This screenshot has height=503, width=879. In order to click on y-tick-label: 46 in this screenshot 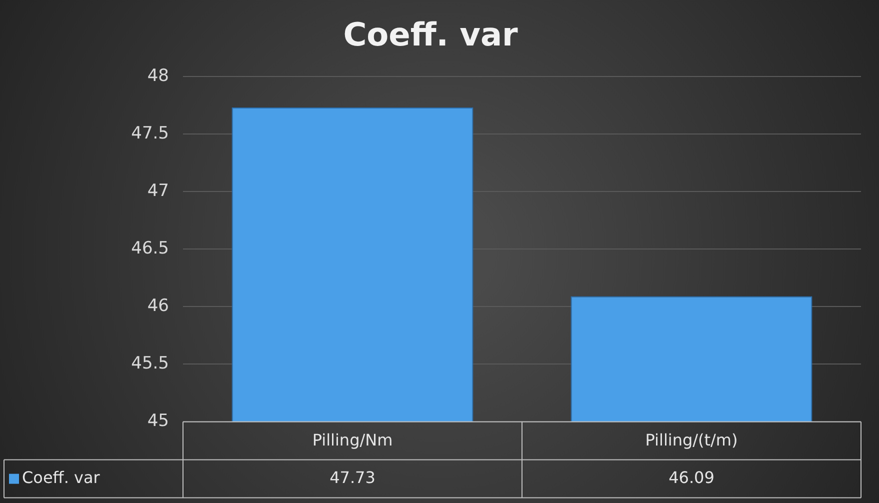, I will do `click(158, 306)`.